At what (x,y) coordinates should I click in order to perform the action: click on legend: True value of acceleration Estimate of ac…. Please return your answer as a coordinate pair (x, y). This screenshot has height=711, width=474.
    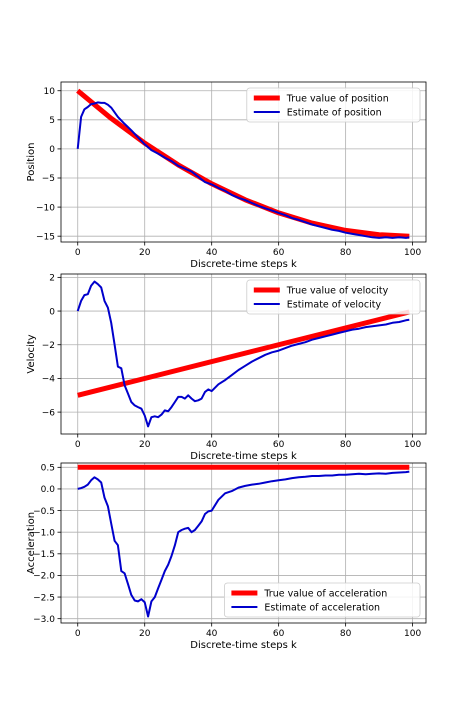
    Looking at the image, I should click on (322, 600).